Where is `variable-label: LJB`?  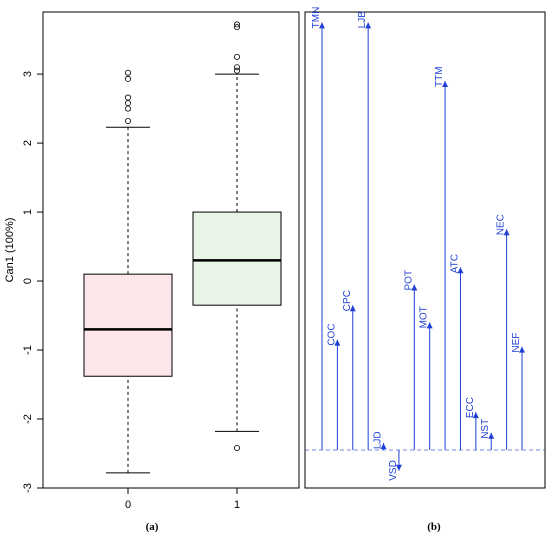
variable-label: LJB is located at coordinates (362, 20).